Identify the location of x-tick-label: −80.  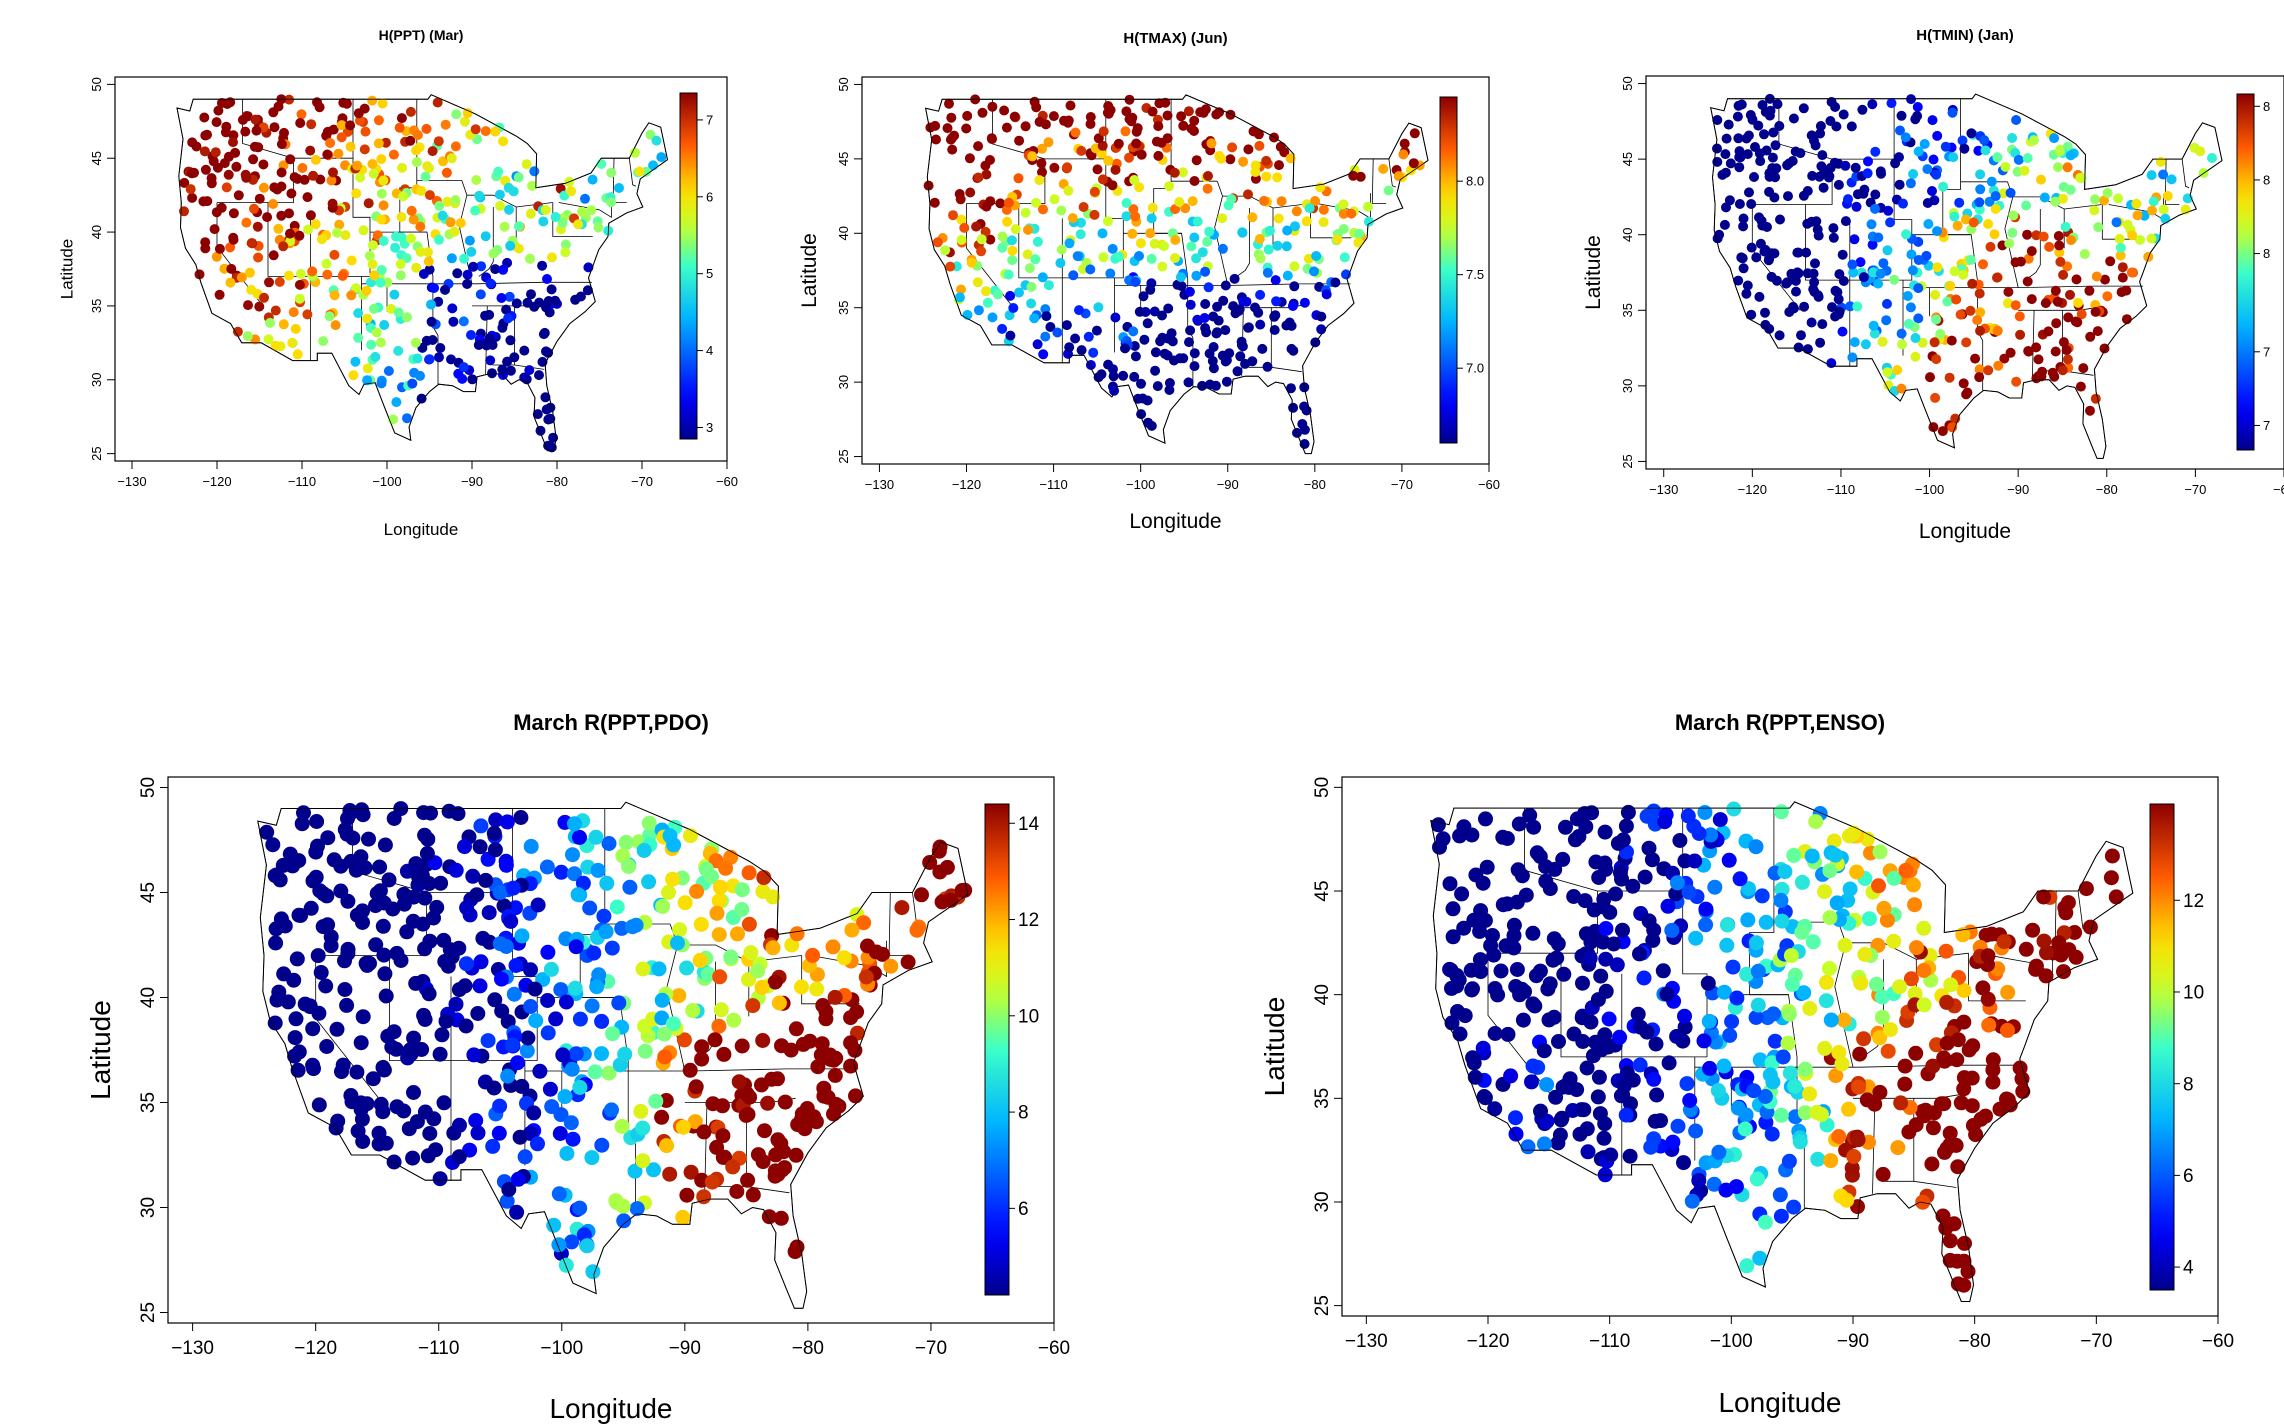
(1315, 484).